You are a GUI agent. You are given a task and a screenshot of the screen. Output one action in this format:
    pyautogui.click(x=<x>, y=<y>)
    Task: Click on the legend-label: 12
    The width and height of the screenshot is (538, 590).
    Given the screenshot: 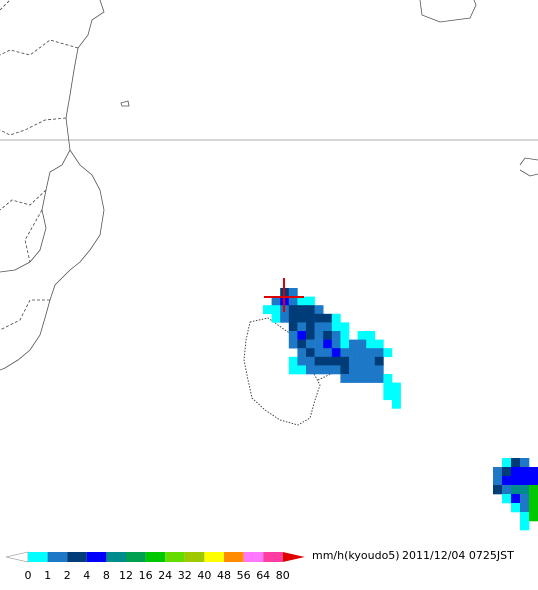 What is the action you would take?
    pyautogui.click(x=126, y=575)
    